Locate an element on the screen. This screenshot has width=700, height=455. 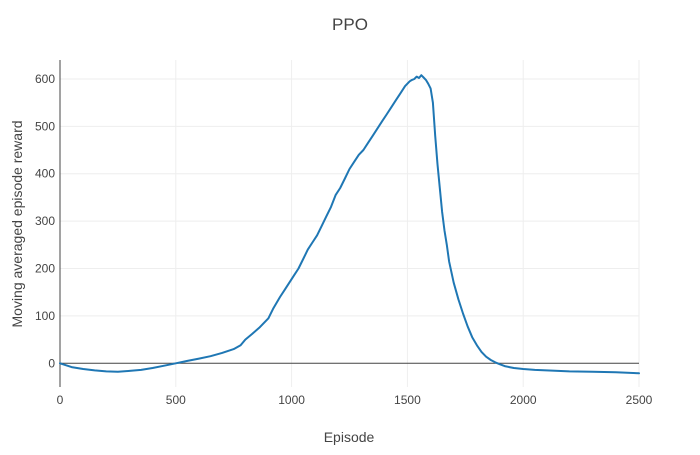
y-axis-title: Moving averaged episode reward is located at coordinates (17, 223).